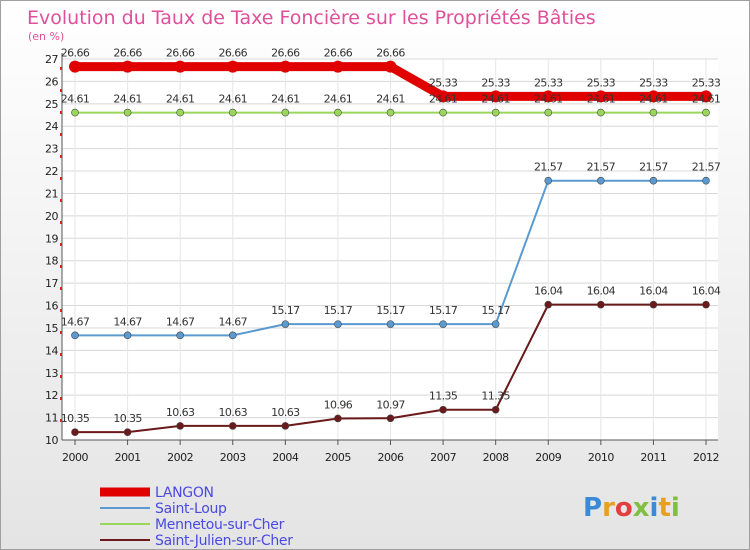  Describe the element at coordinates (220, 525) in the screenshot. I see `legend-label: Mennetou-sur-Cher` at that location.